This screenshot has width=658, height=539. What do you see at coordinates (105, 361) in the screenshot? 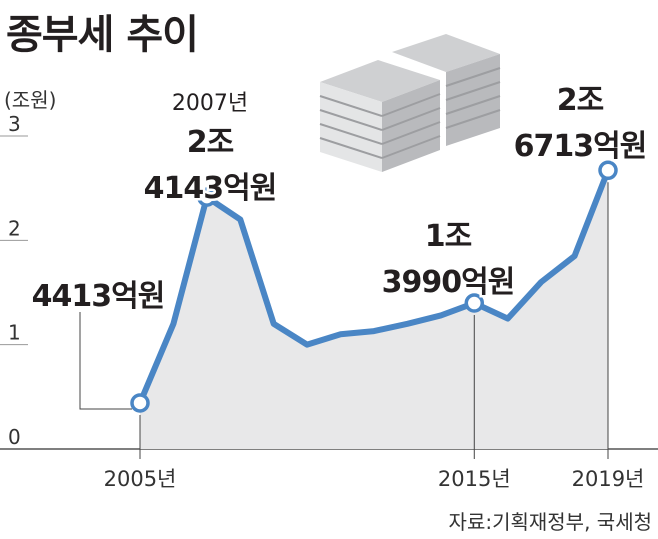
I see `annotation-leader-line` at bounding box center [105, 361].